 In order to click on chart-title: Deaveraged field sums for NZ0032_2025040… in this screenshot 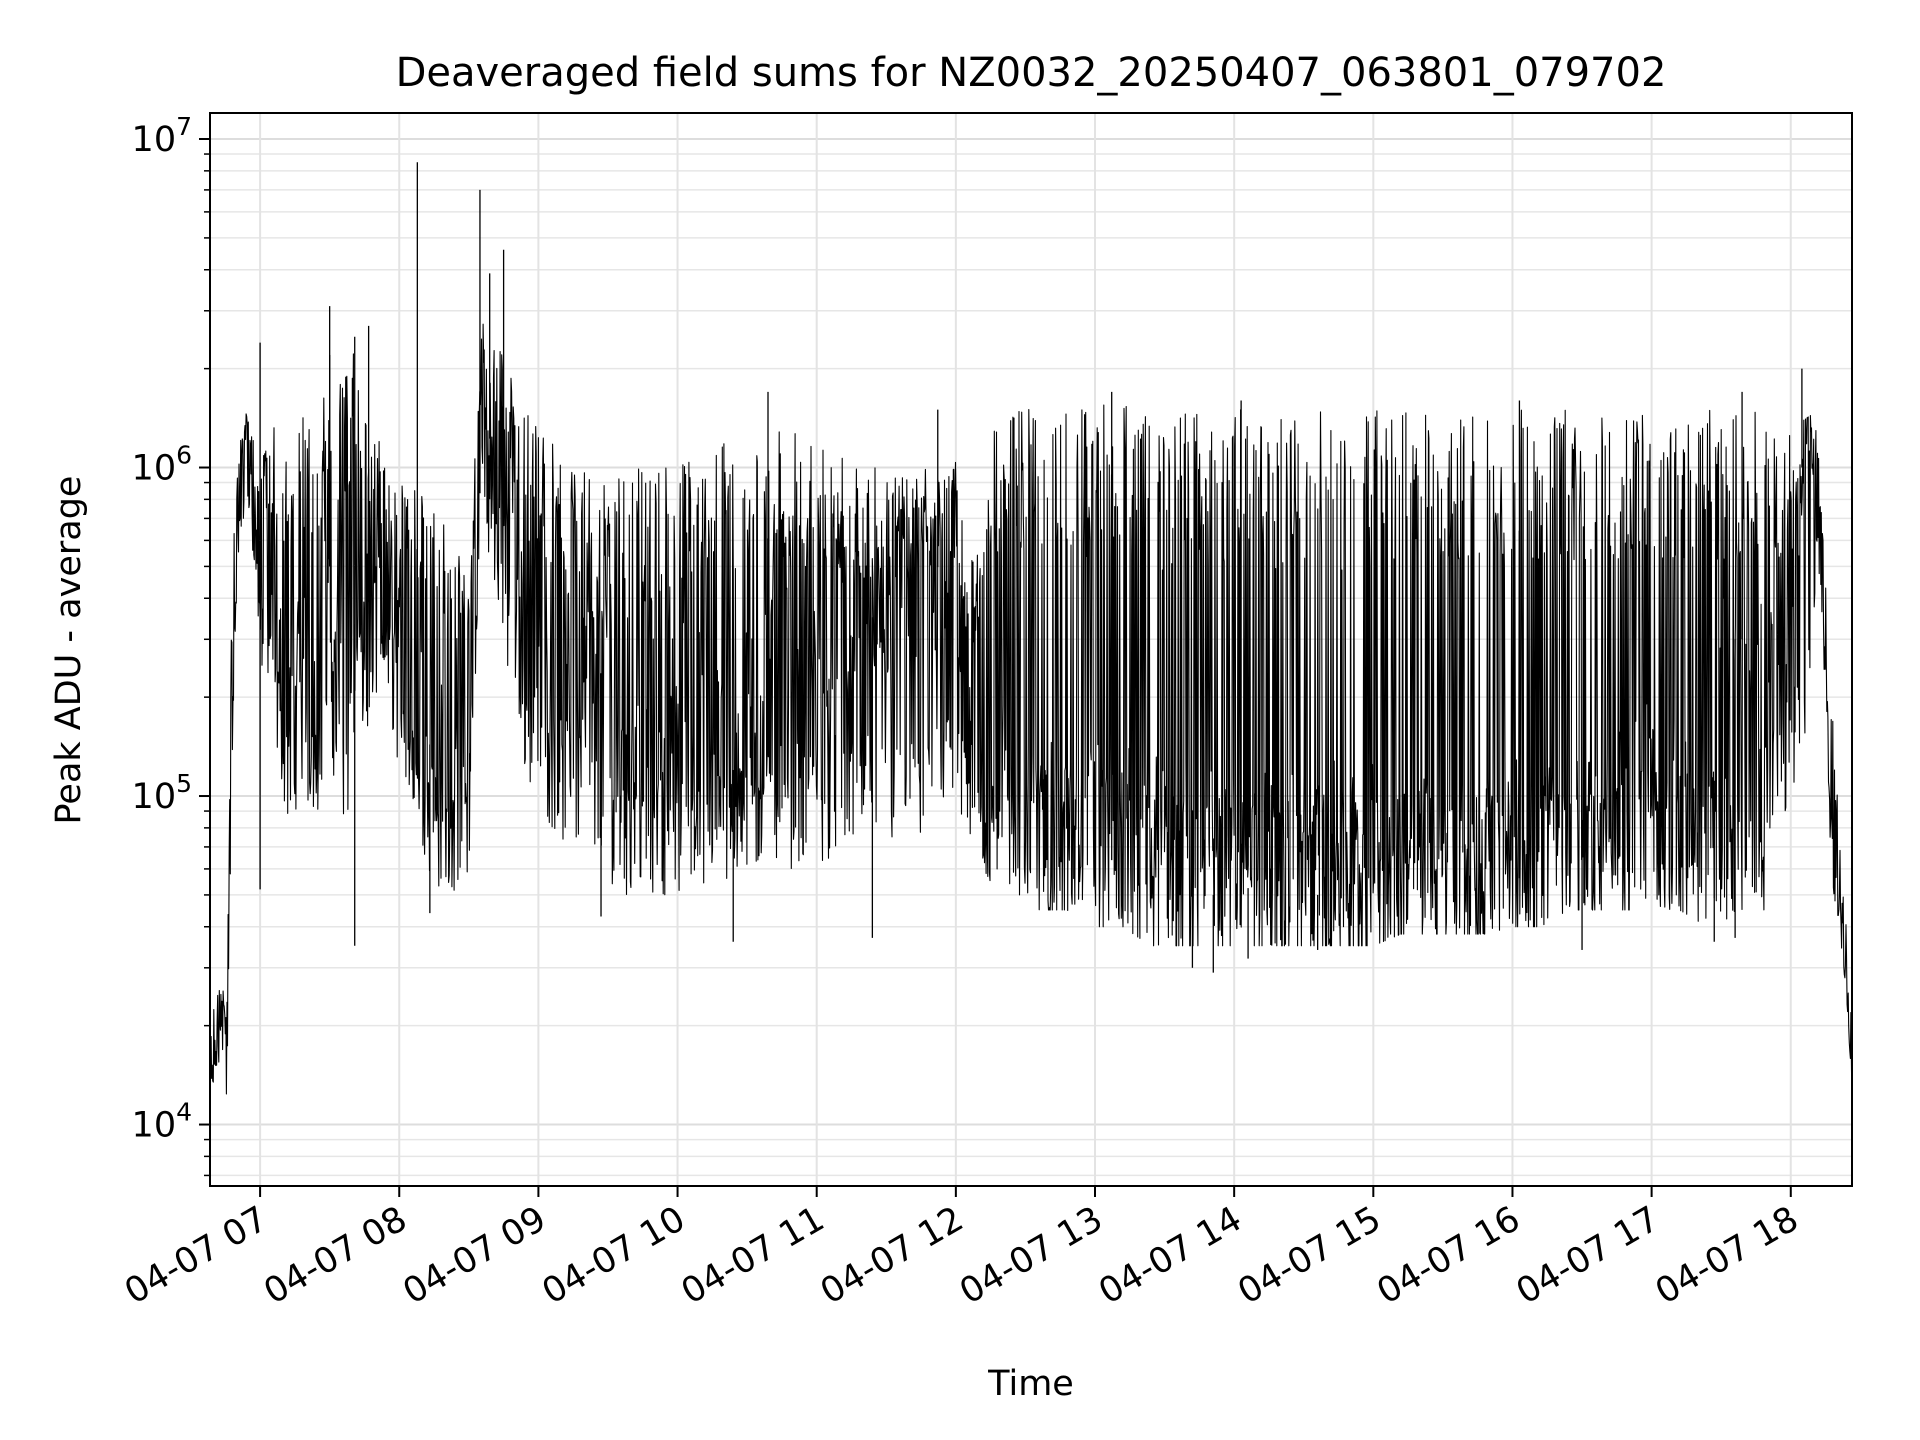, I will do `click(1031, 73)`.